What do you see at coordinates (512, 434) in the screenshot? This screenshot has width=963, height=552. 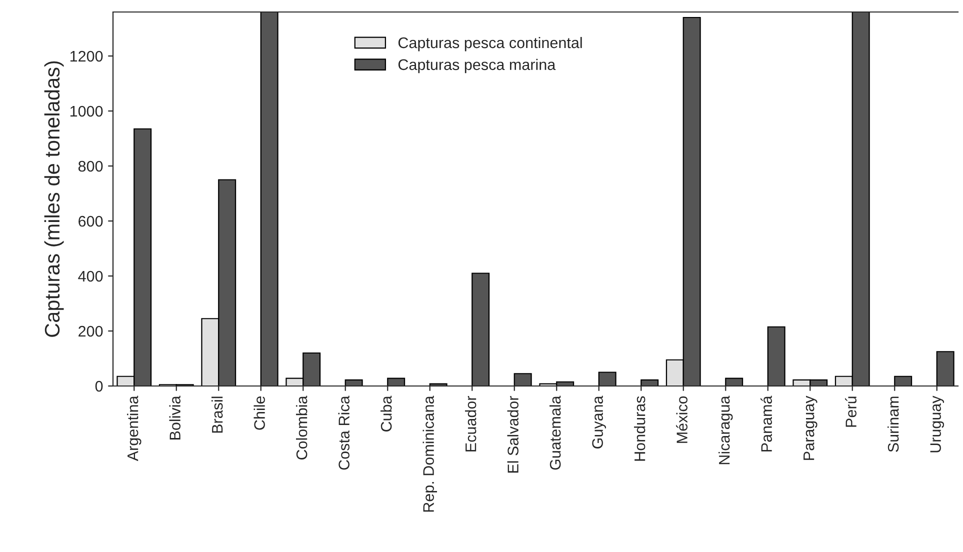 I see `x-tick-label: El Salvador` at bounding box center [512, 434].